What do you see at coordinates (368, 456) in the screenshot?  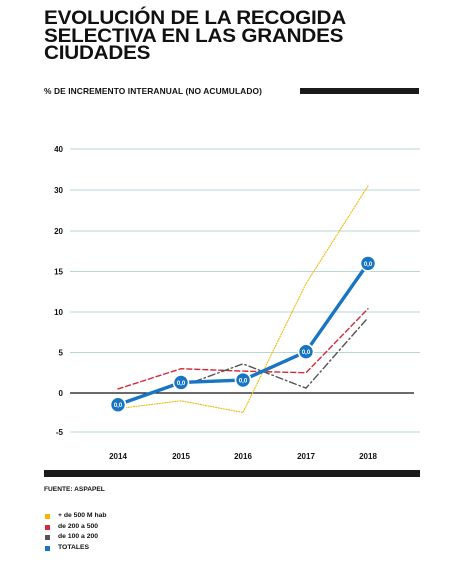 I see `x-tick-label: 2018` at bounding box center [368, 456].